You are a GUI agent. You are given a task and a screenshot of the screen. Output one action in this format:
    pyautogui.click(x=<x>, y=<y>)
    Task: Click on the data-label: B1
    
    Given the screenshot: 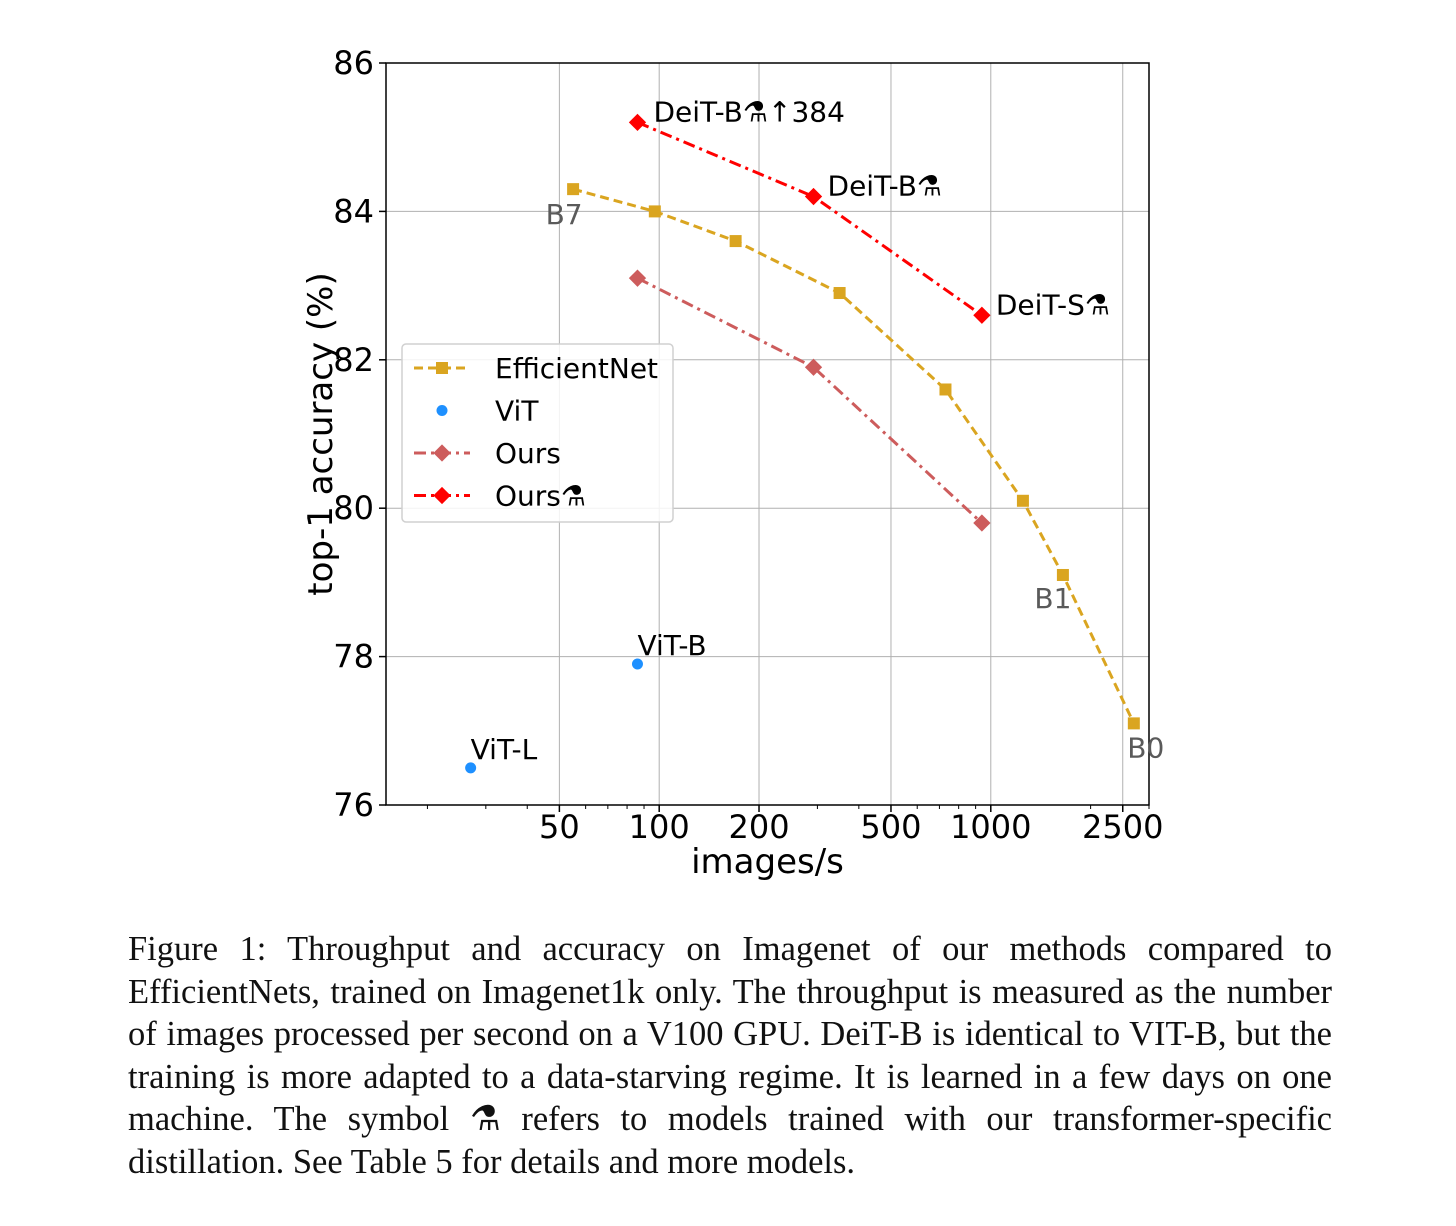 What is the action you would take?
    pyautogui.click(x=1052, y=598)
    